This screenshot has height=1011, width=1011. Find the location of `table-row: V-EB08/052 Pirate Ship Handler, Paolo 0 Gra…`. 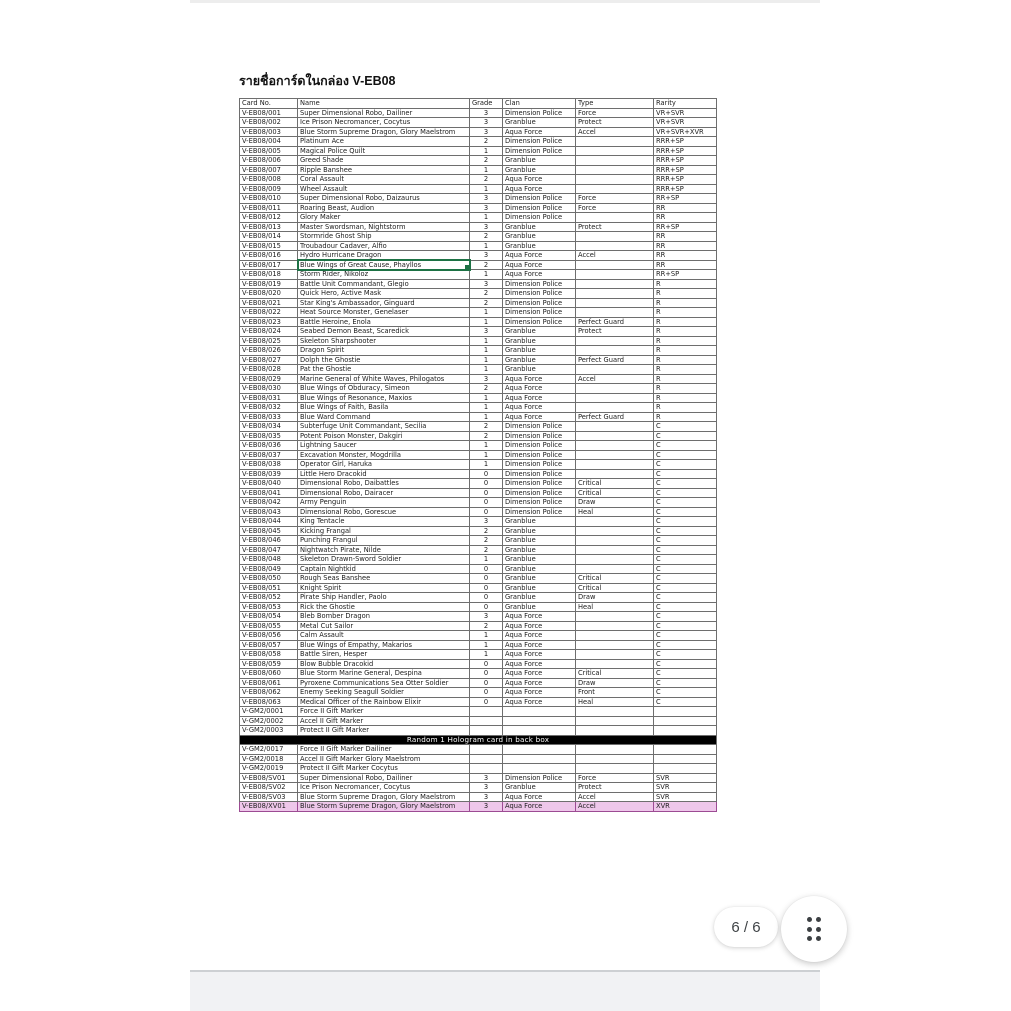

table-row: V-EB08/052 Pirate Ship Handler, Paolo 0 Gra… is located at coordinates (478, 597).